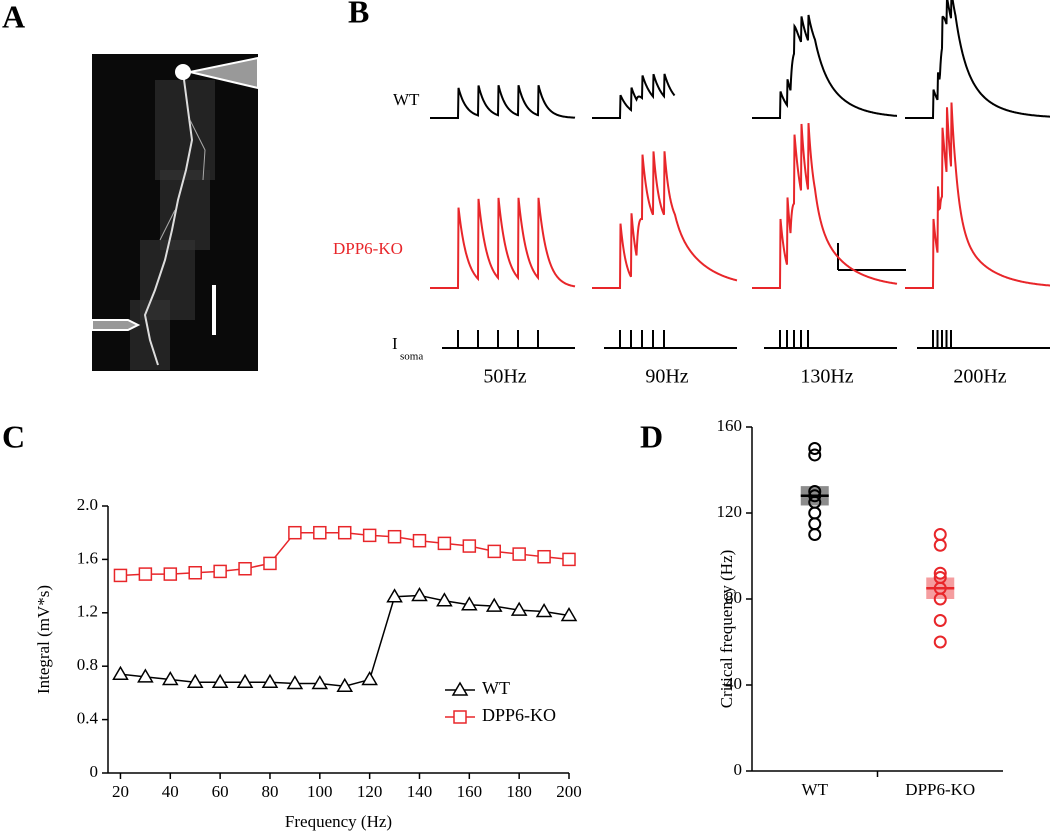 The height and width of the screenshot is (835, 1050). What do you see at coordinates (269, 791) in the screenshot?
I see `x-tick-label: 80` at bounding box center [269, 791].